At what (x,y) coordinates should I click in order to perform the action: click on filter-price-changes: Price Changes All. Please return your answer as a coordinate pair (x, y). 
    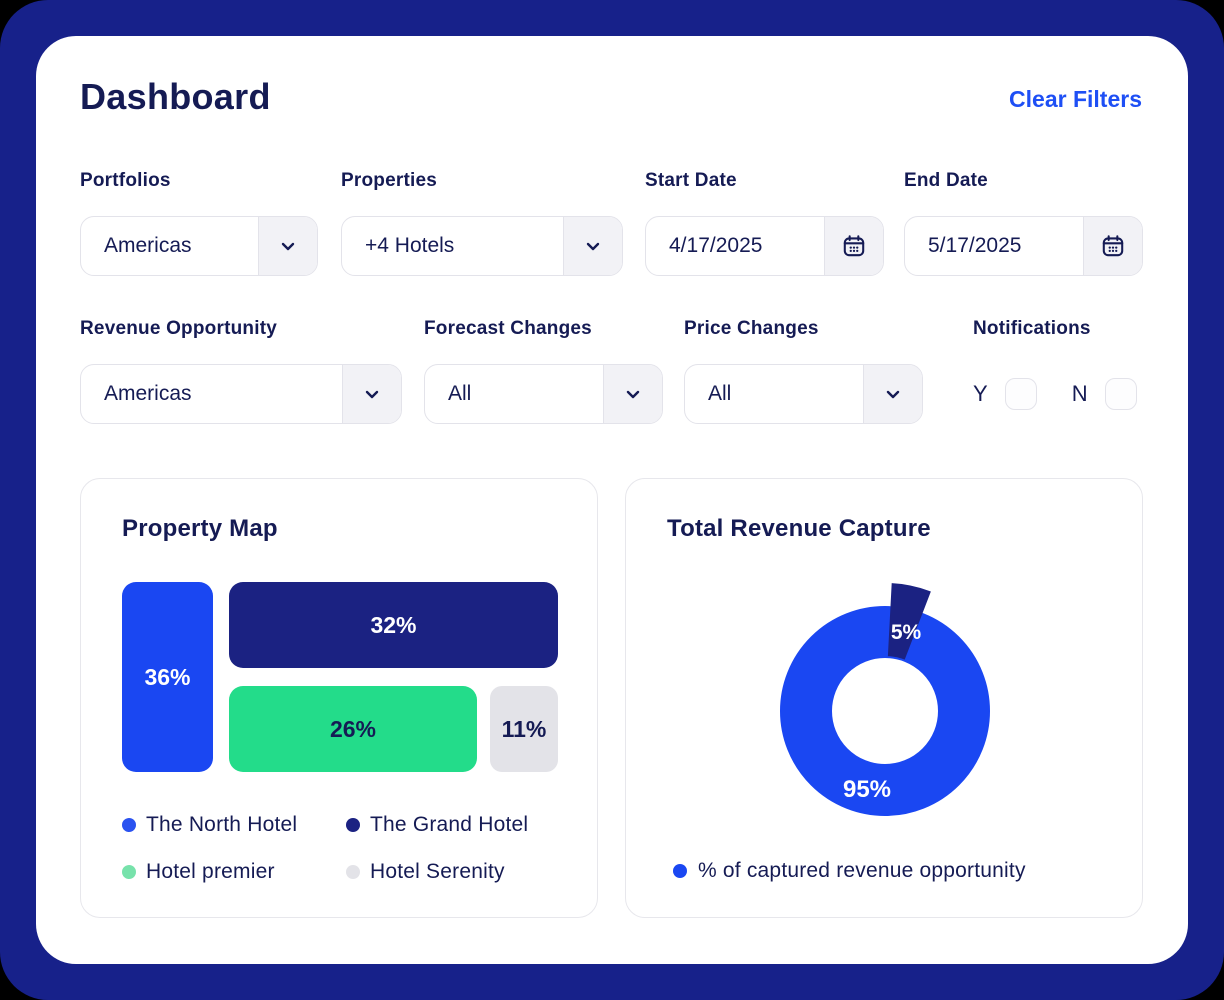
    Looking at the image, I should click on (803, 371).